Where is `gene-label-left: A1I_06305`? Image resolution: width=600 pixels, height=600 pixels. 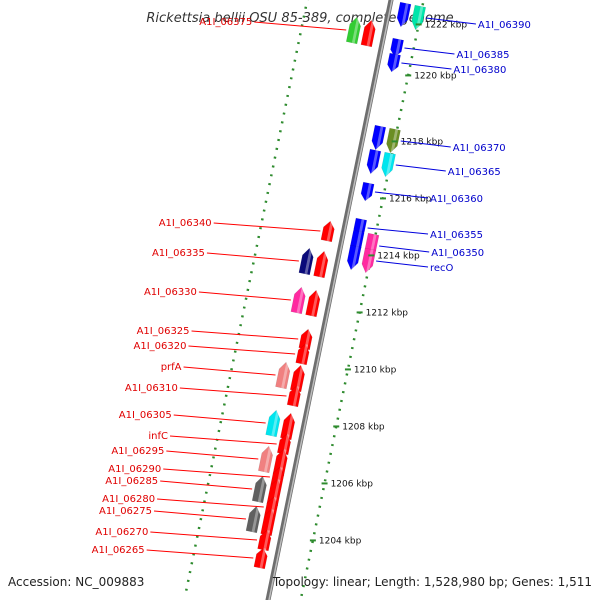 gene-label-left: A1I_06305 is located at coordinates (145, 415).